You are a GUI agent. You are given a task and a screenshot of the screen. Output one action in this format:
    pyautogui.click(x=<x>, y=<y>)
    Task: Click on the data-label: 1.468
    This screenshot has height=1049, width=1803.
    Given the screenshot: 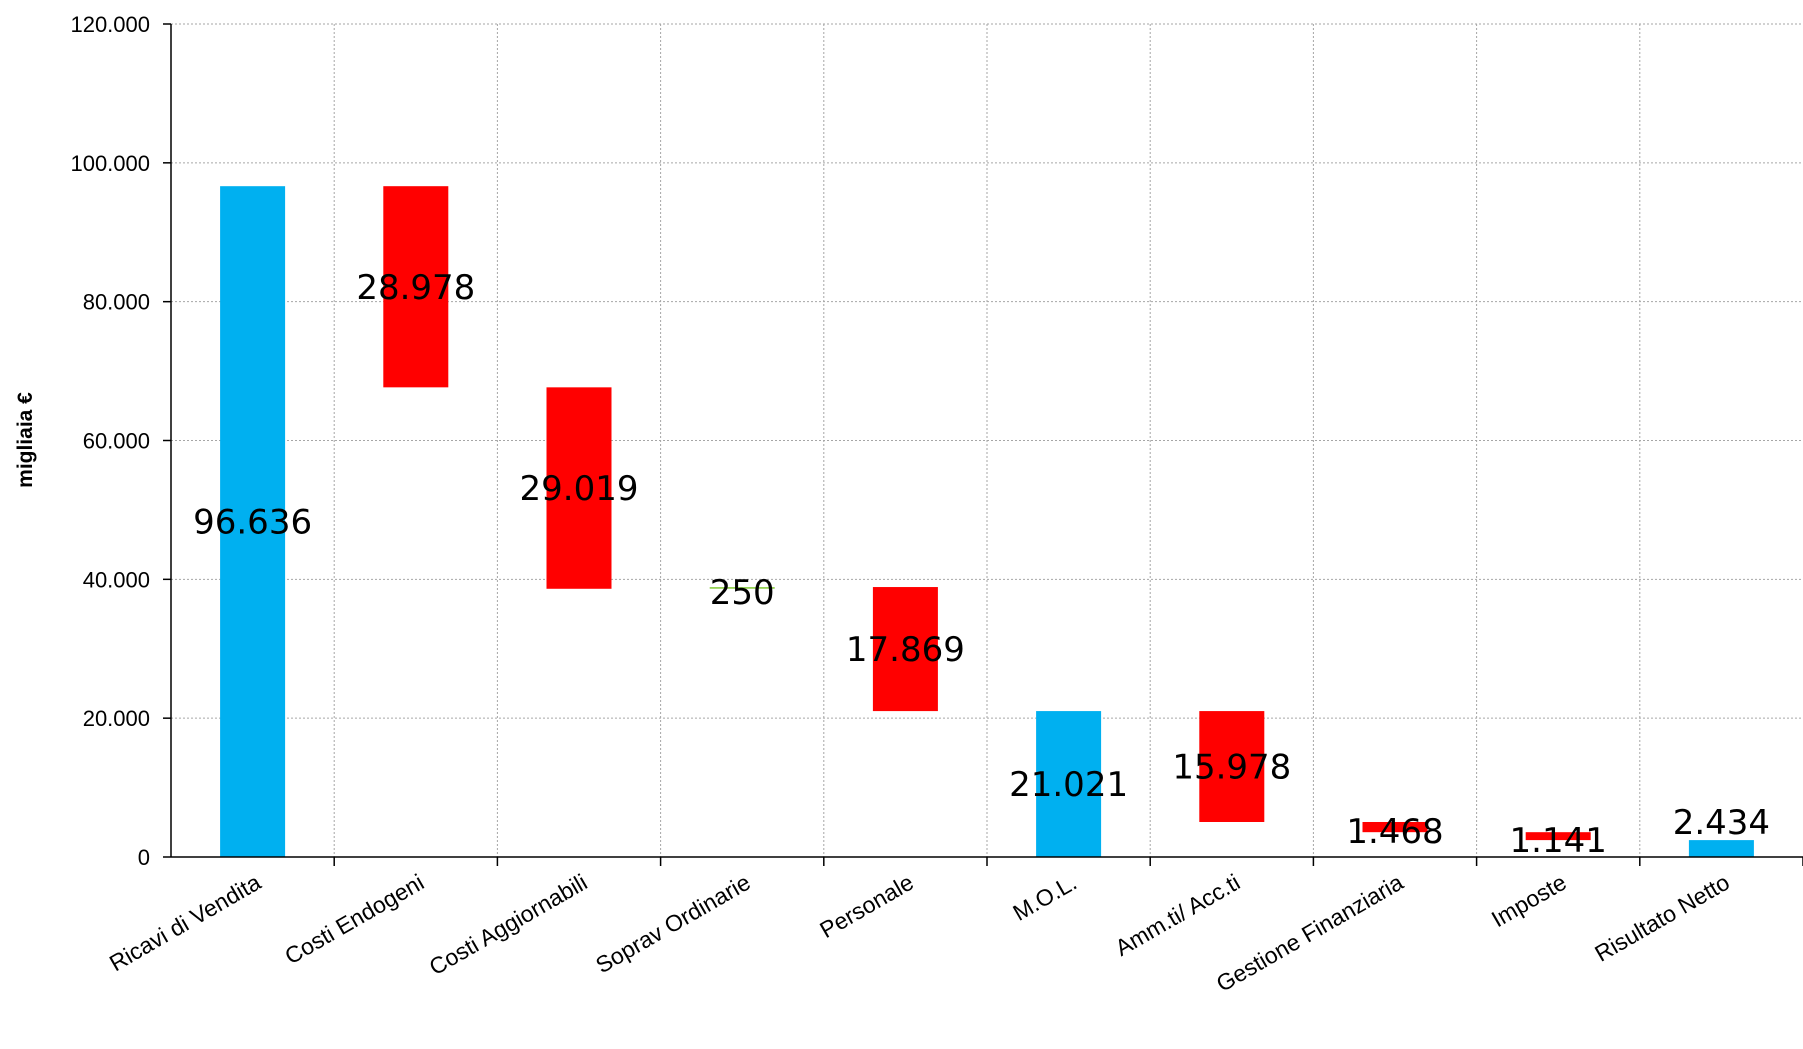 What is the action you would take?
    pyautogui.click(x=1394, y=832)
    